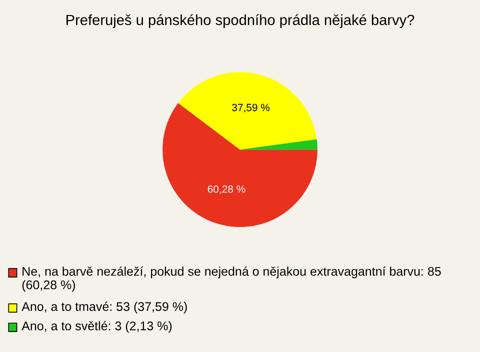 Image resolution: width=480 pixels, height=352 pixels. I want to click on chart-title: Preferuješ u pánského spodního prádla nějaké barvy?, so click(240, 21).